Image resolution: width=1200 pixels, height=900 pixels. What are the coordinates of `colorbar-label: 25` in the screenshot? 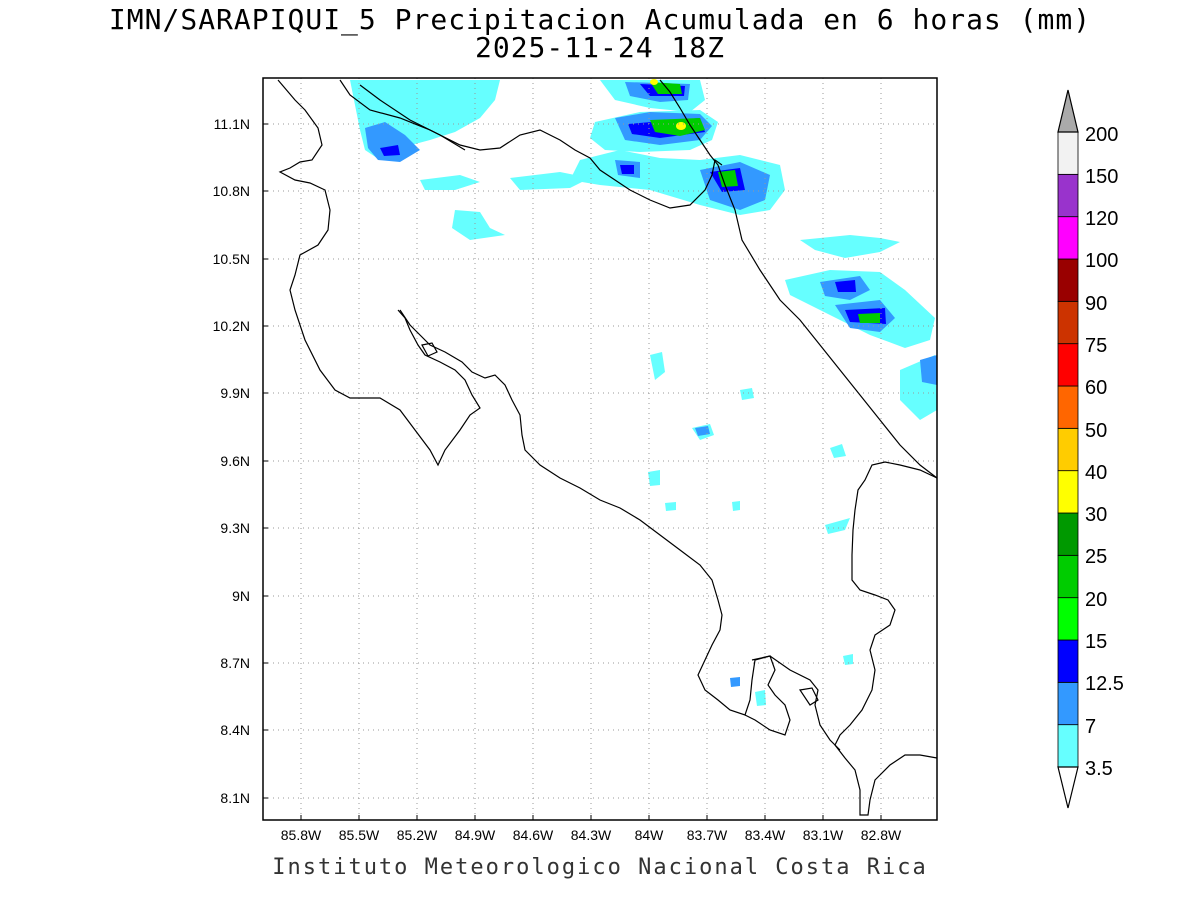 It's located at (1096, 557).